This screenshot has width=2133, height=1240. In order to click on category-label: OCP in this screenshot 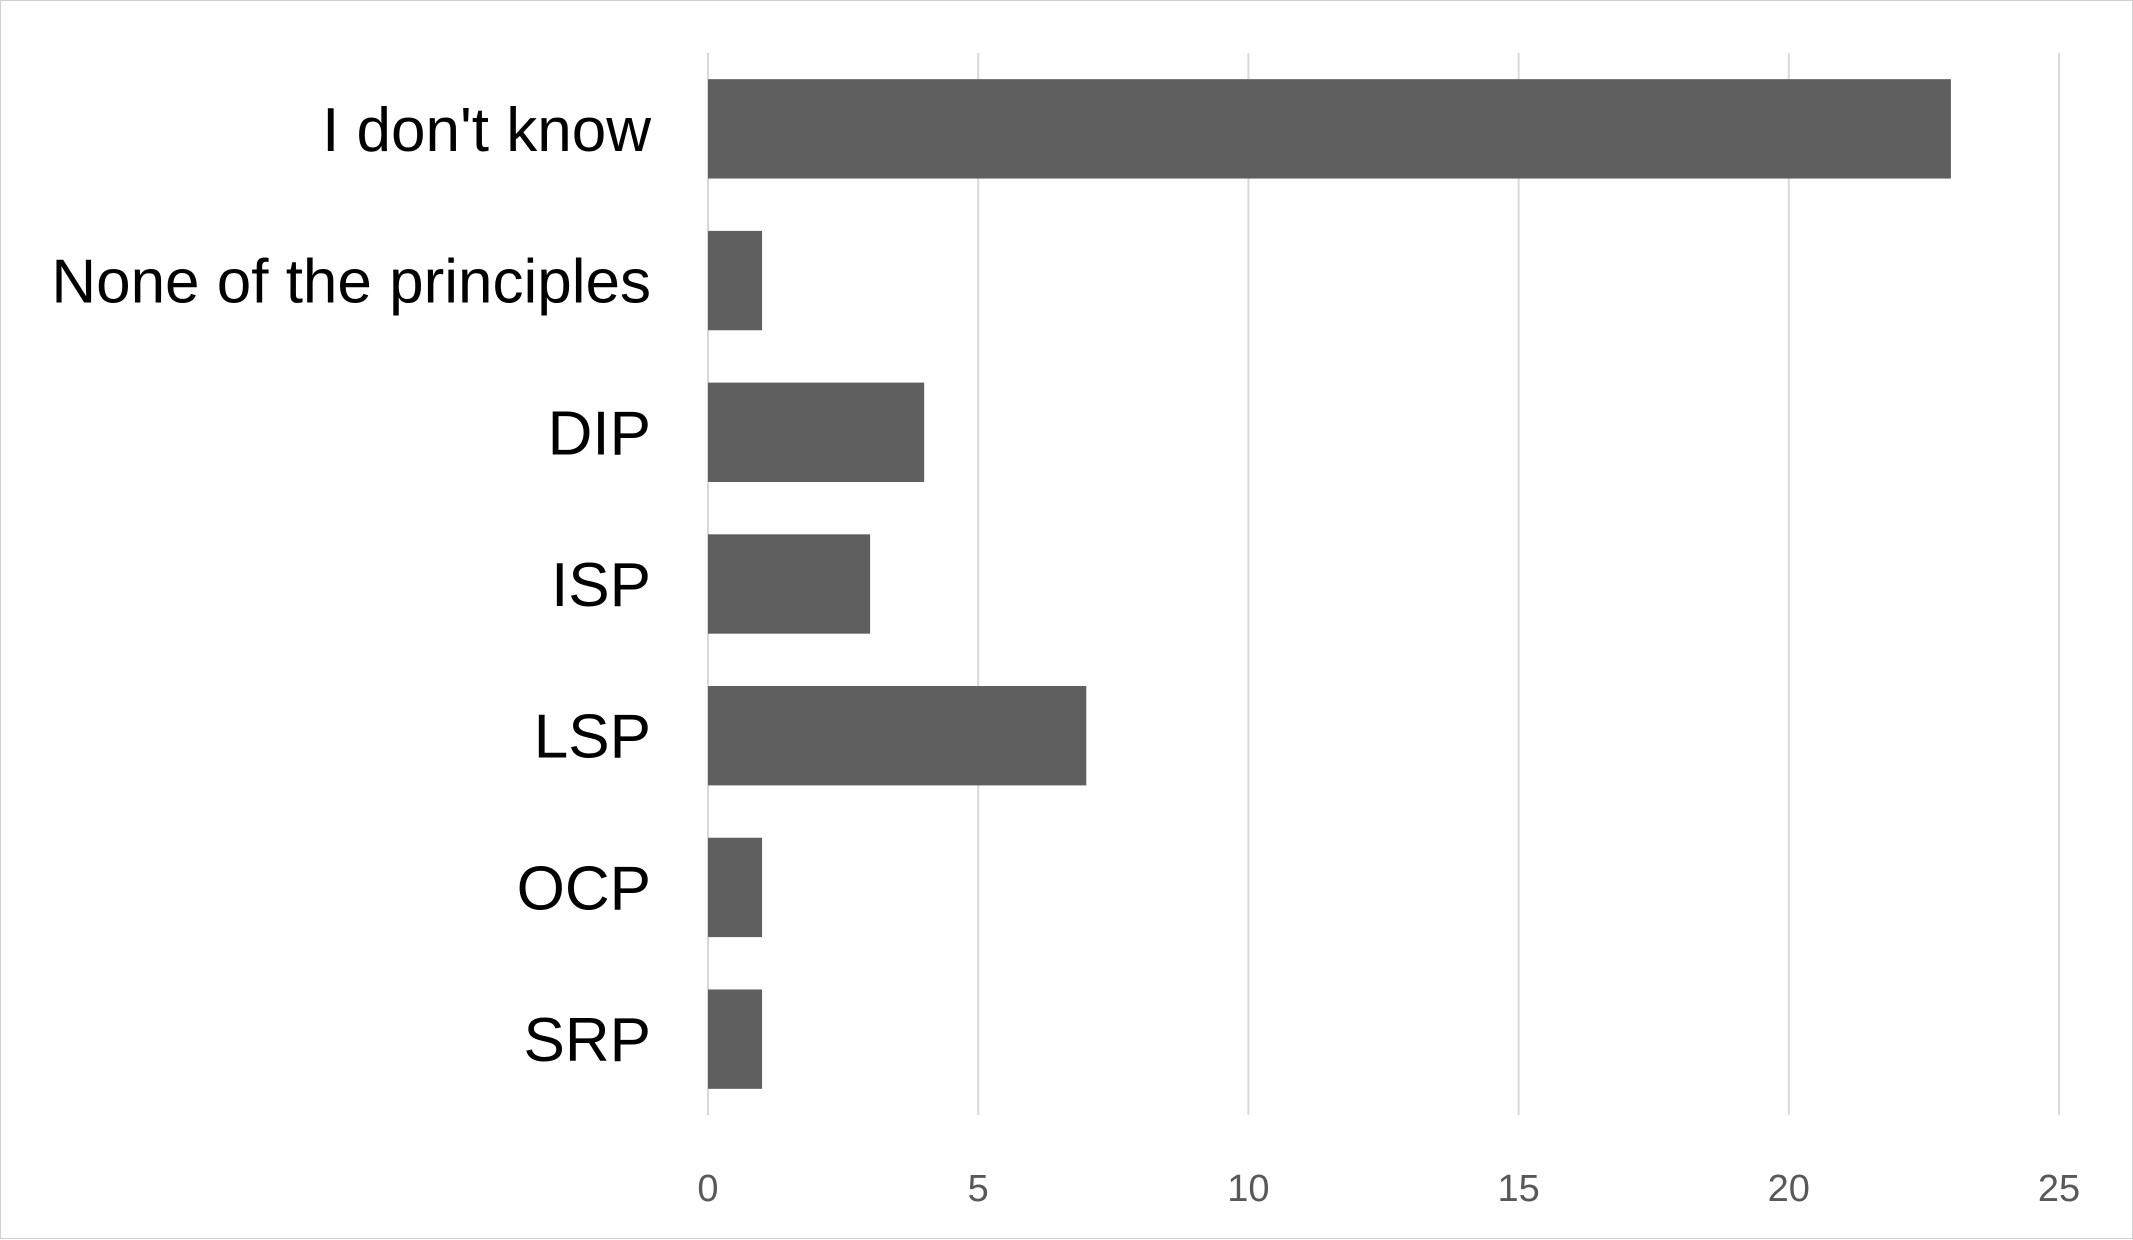, I will do `click(584, 888)`.